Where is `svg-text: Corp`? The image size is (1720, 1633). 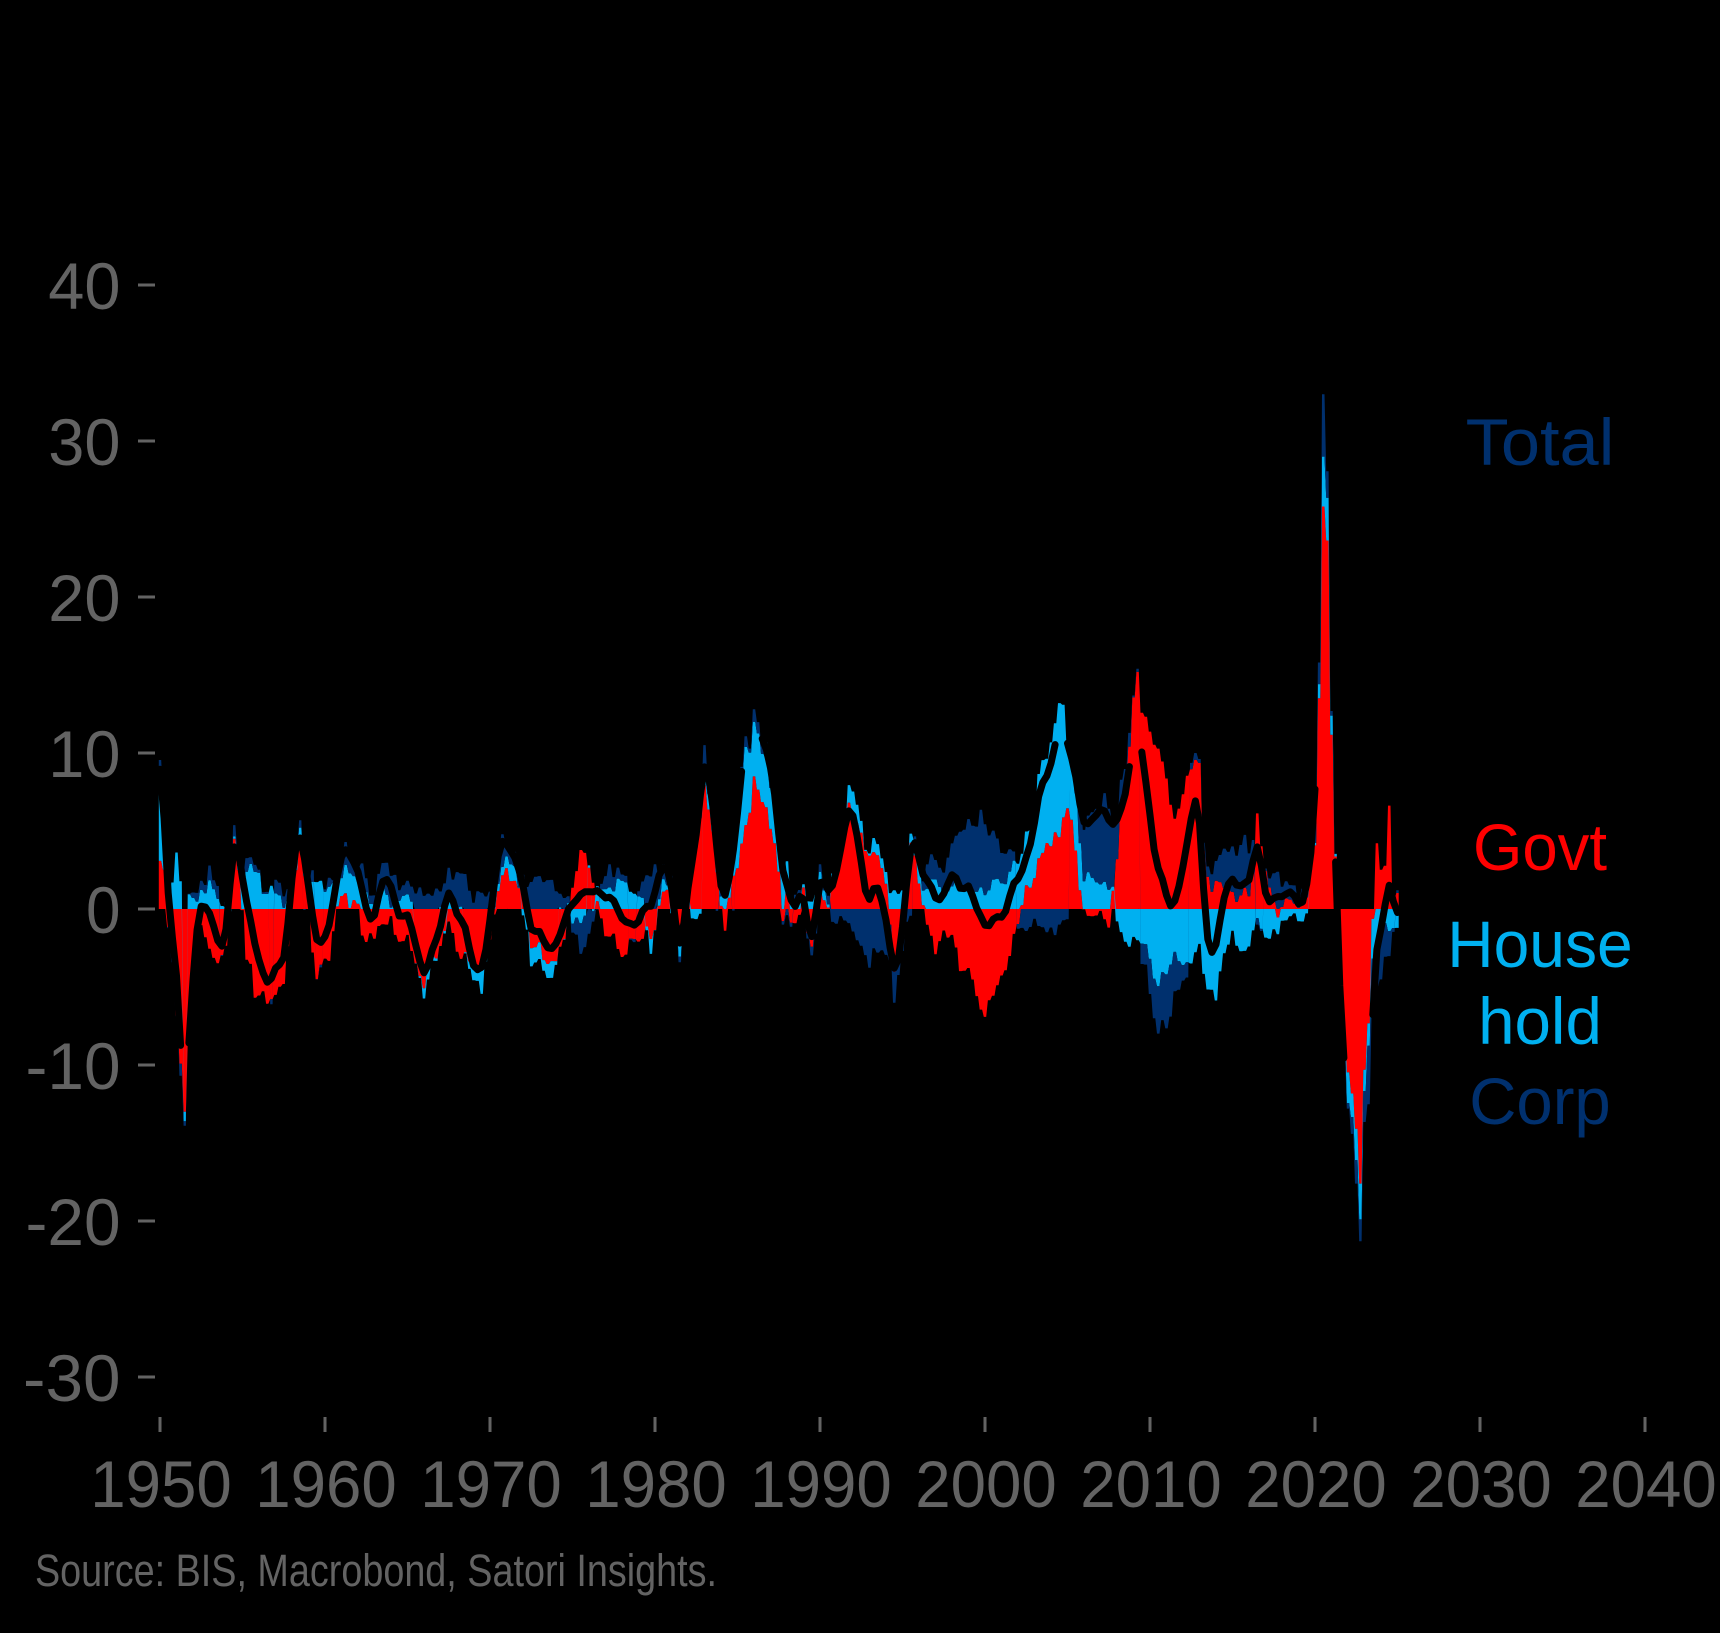
svg-text: Corp is located at coordinates (1540, 1101).